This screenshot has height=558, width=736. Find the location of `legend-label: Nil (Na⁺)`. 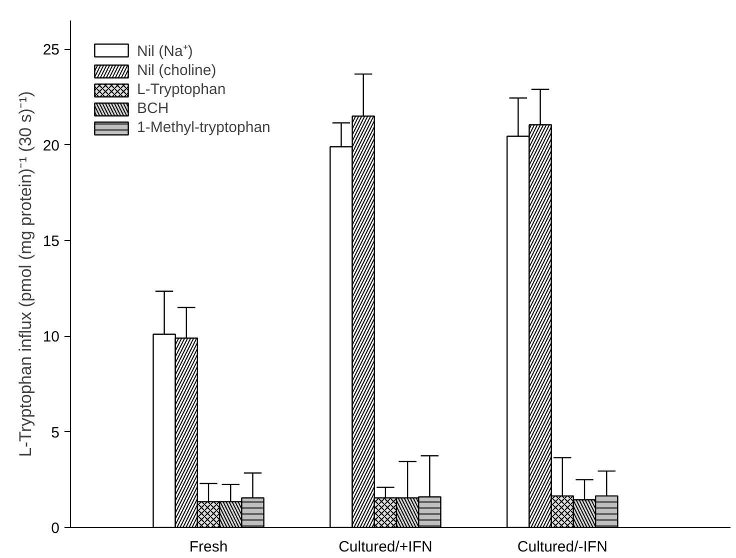

legend-label: Nil (Na⁺) is located at coordinates (165, 51).